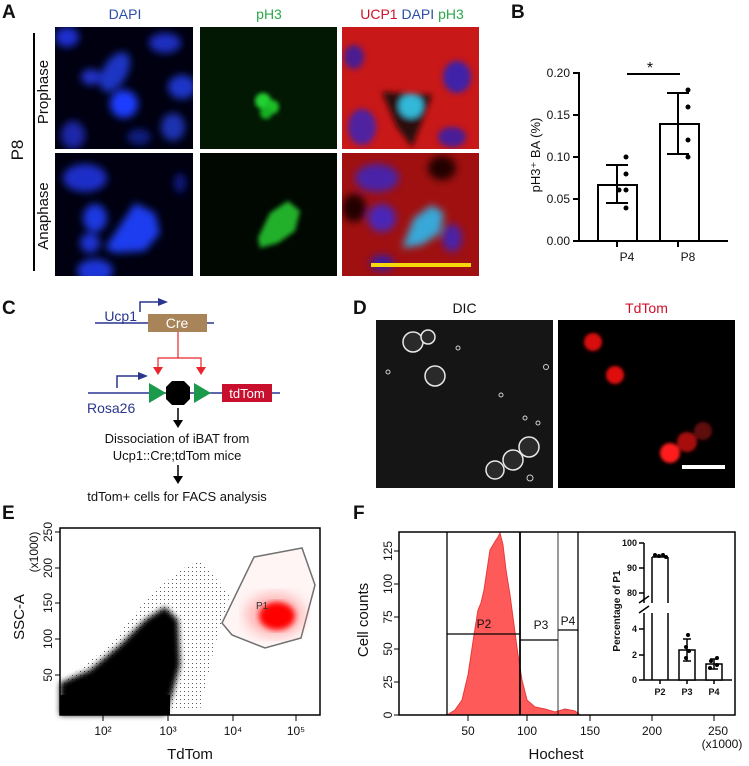 This screenshot has height=766, width=749. Describe the element at coordinates (713, 692) in the screenshot. I see `inset-xtick-p4: P4` at that location.